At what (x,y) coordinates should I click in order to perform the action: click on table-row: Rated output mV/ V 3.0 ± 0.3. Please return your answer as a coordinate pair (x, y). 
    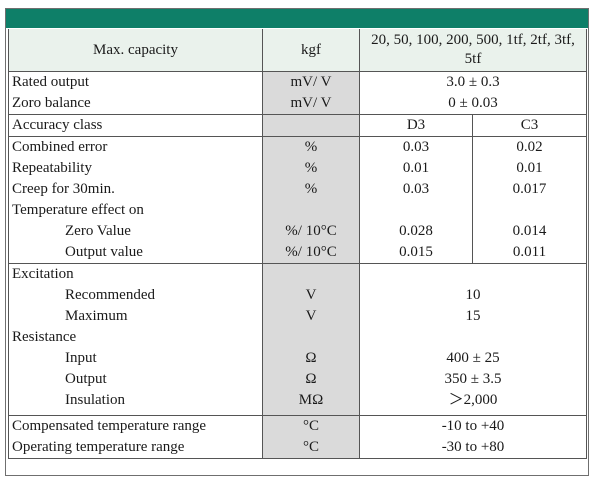
    Looking at the image, I should click on (297, 82).